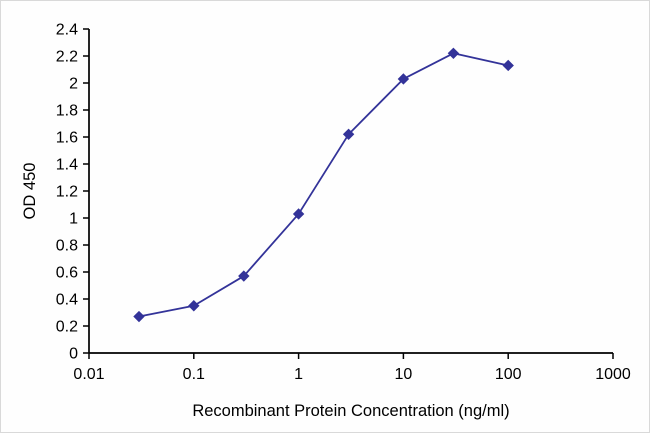 The image size is (650, 433). I want to click on y-axis-tick-label: 0.4, so click(67, 300).